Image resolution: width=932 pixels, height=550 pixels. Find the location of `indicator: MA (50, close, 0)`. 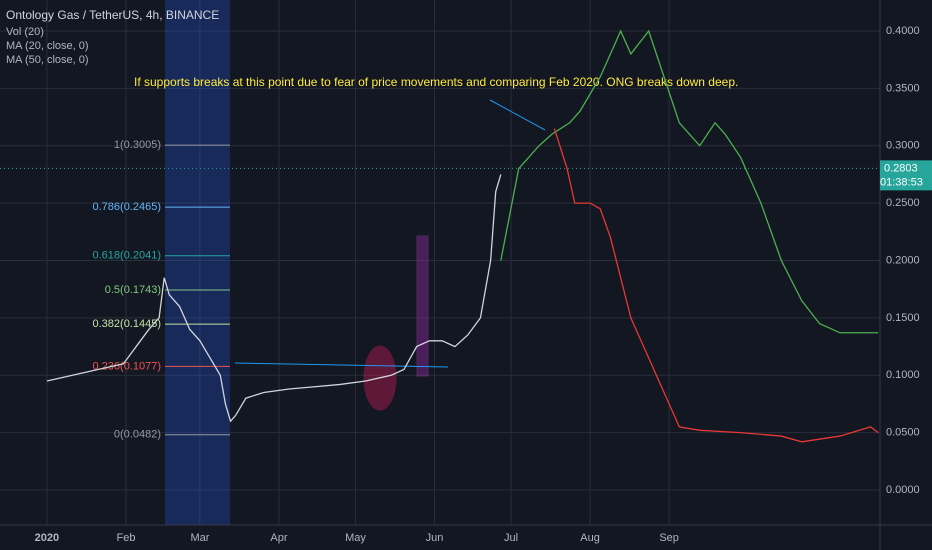

indicator: MA (50, close, 0) is located at coordinates (47, 60).